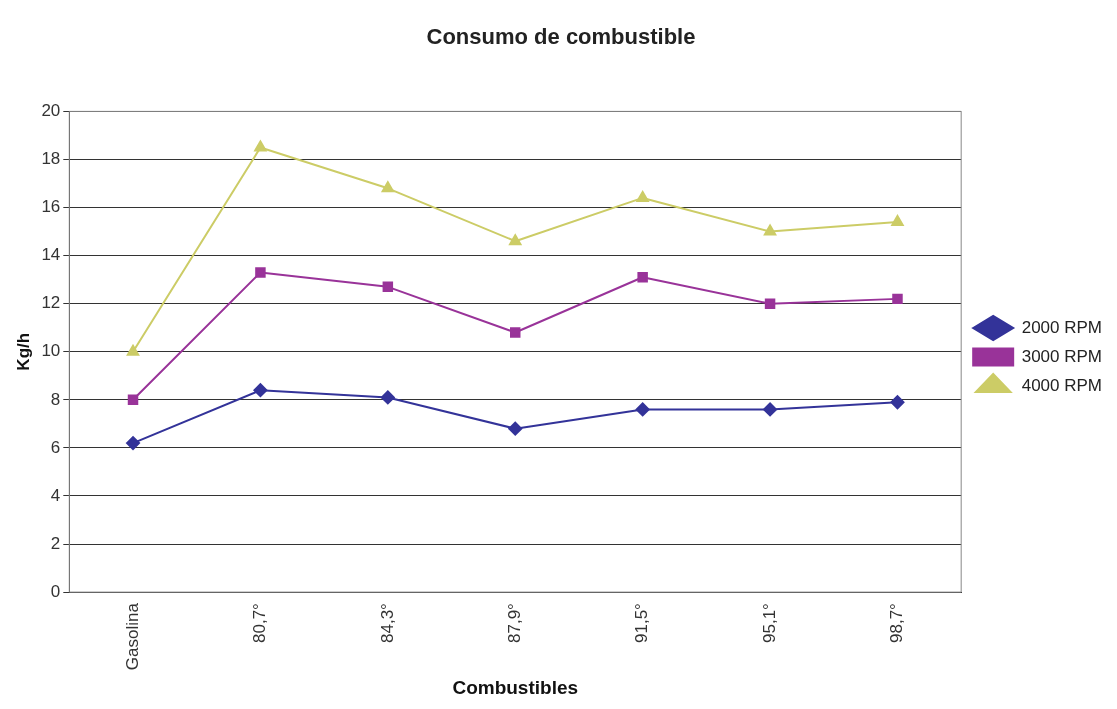 The image size is (1117, 709). What do you see at coordinates (897, 623) in the screenshot?
I see `x-tick-label: 98,7°` at bounding box center [897, 623].